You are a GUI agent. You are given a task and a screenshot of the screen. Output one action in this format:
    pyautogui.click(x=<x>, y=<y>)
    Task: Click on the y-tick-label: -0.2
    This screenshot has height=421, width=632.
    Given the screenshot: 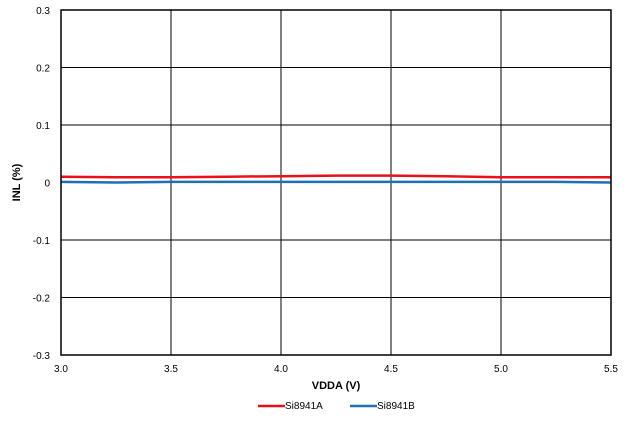 What is the action you would take?
    pyautogui.click(x=42, y=299)
    